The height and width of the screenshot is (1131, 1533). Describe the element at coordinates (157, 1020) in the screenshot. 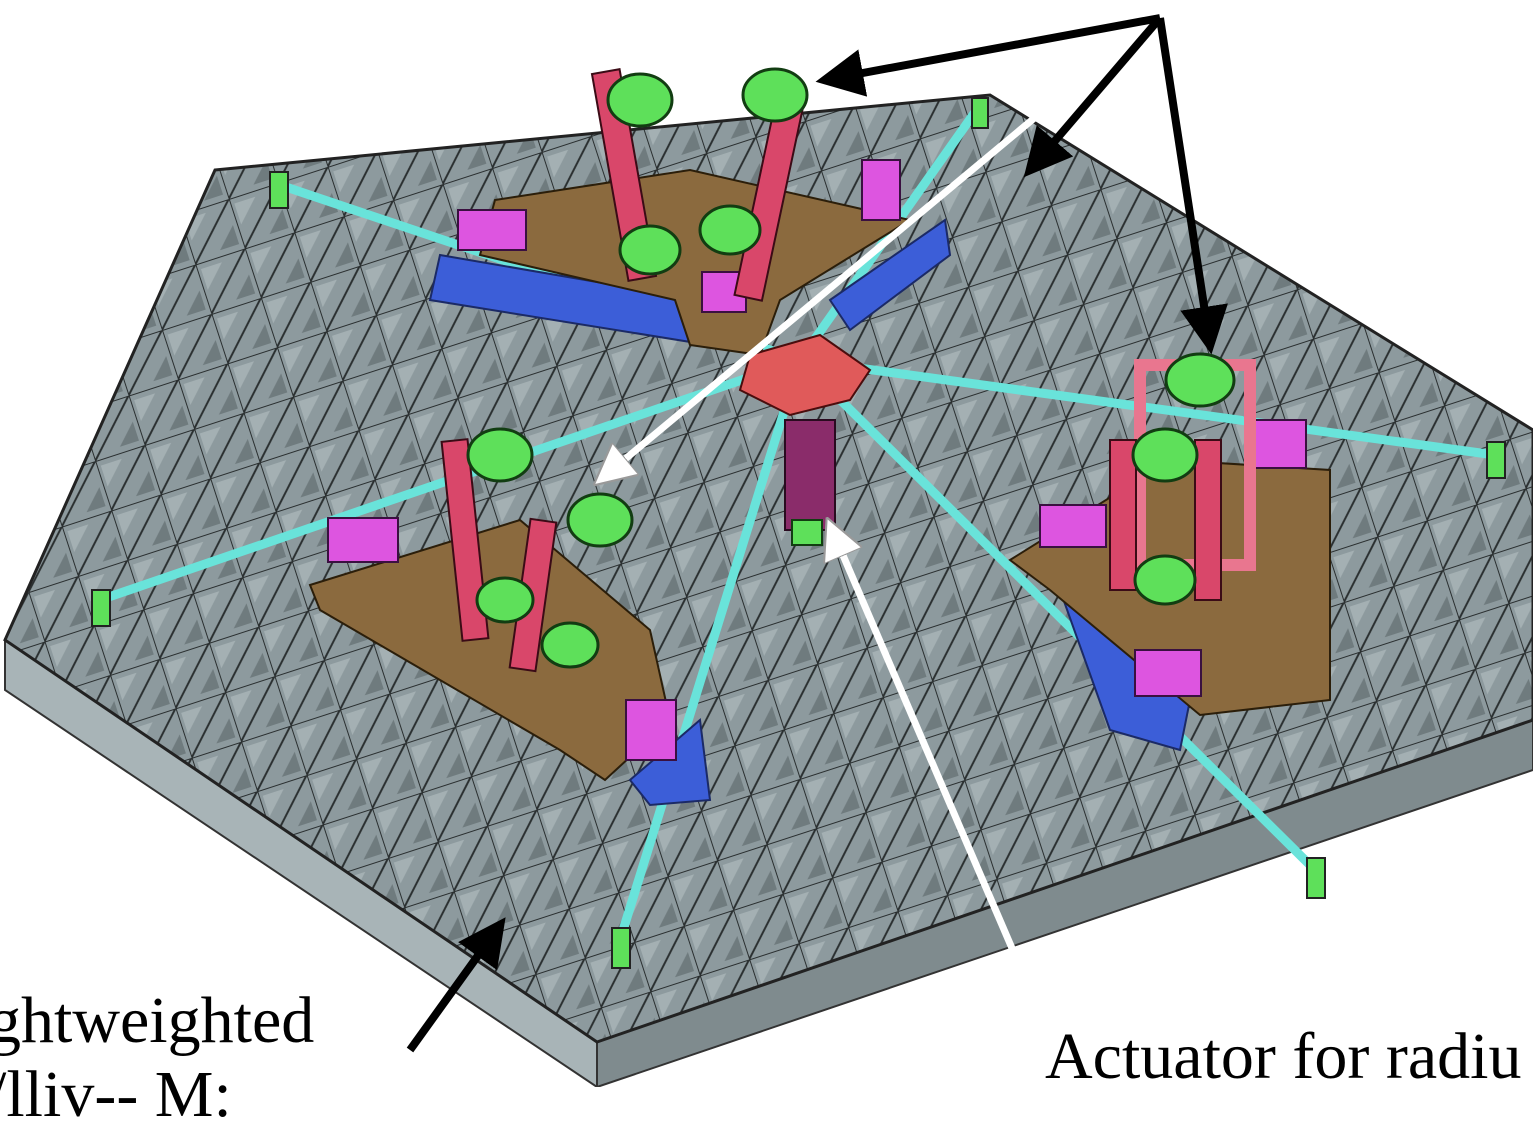

I see `mirror-label-line1: ghtweighted` at that location.